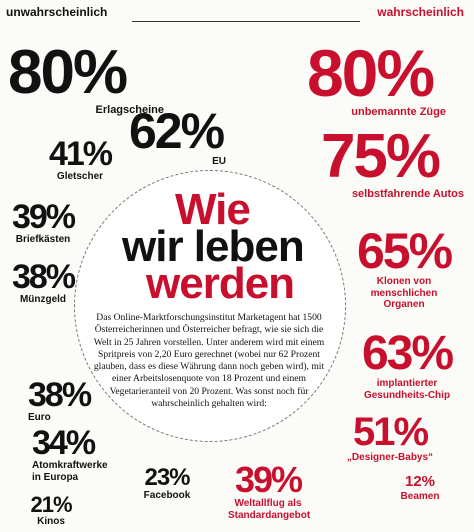  Describe the element at coordinates (80, 176) in the screenshot. I see `stat-label: Gletscher` at that location.